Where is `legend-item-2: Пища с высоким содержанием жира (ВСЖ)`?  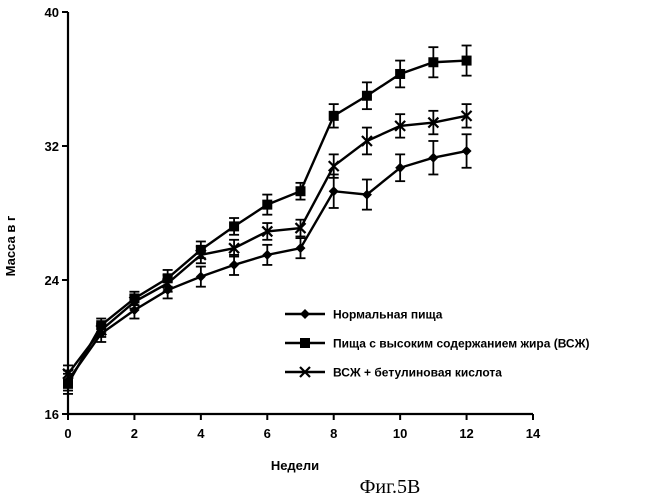
legend-item-2: Пища с высоким содержанием жира (ВСЖ) is located at coordinates (437, 344).